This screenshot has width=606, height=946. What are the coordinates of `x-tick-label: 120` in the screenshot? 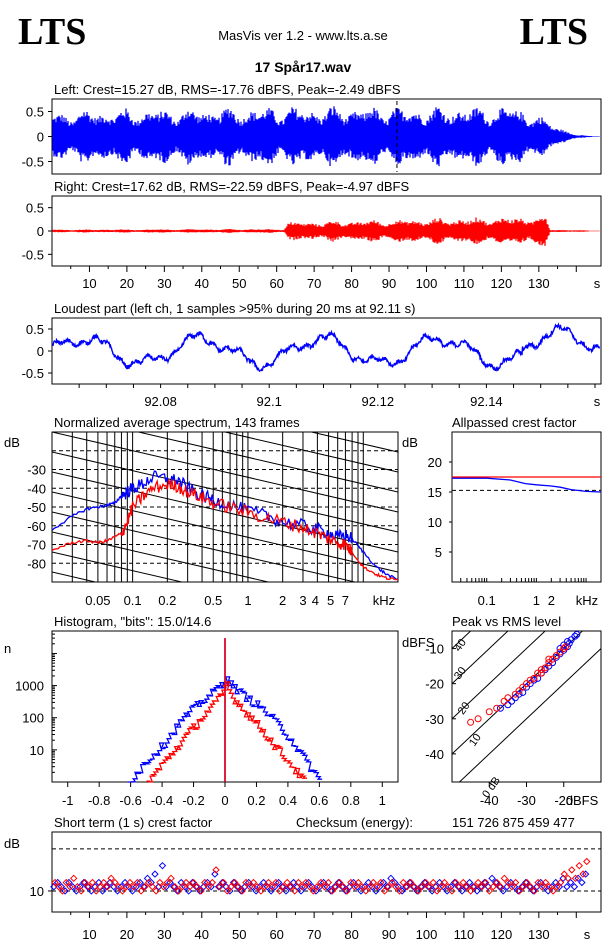 It's located at (502, 934).